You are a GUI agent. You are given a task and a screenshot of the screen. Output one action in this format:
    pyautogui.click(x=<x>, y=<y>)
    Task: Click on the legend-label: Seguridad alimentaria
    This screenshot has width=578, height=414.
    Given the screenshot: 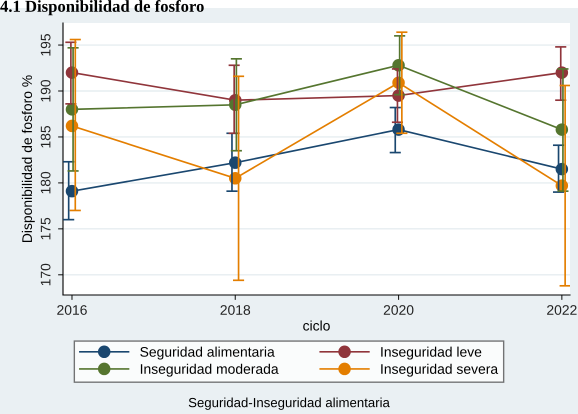 What is the action you would take?
    pyautogui.click(x=207, y=353)
    